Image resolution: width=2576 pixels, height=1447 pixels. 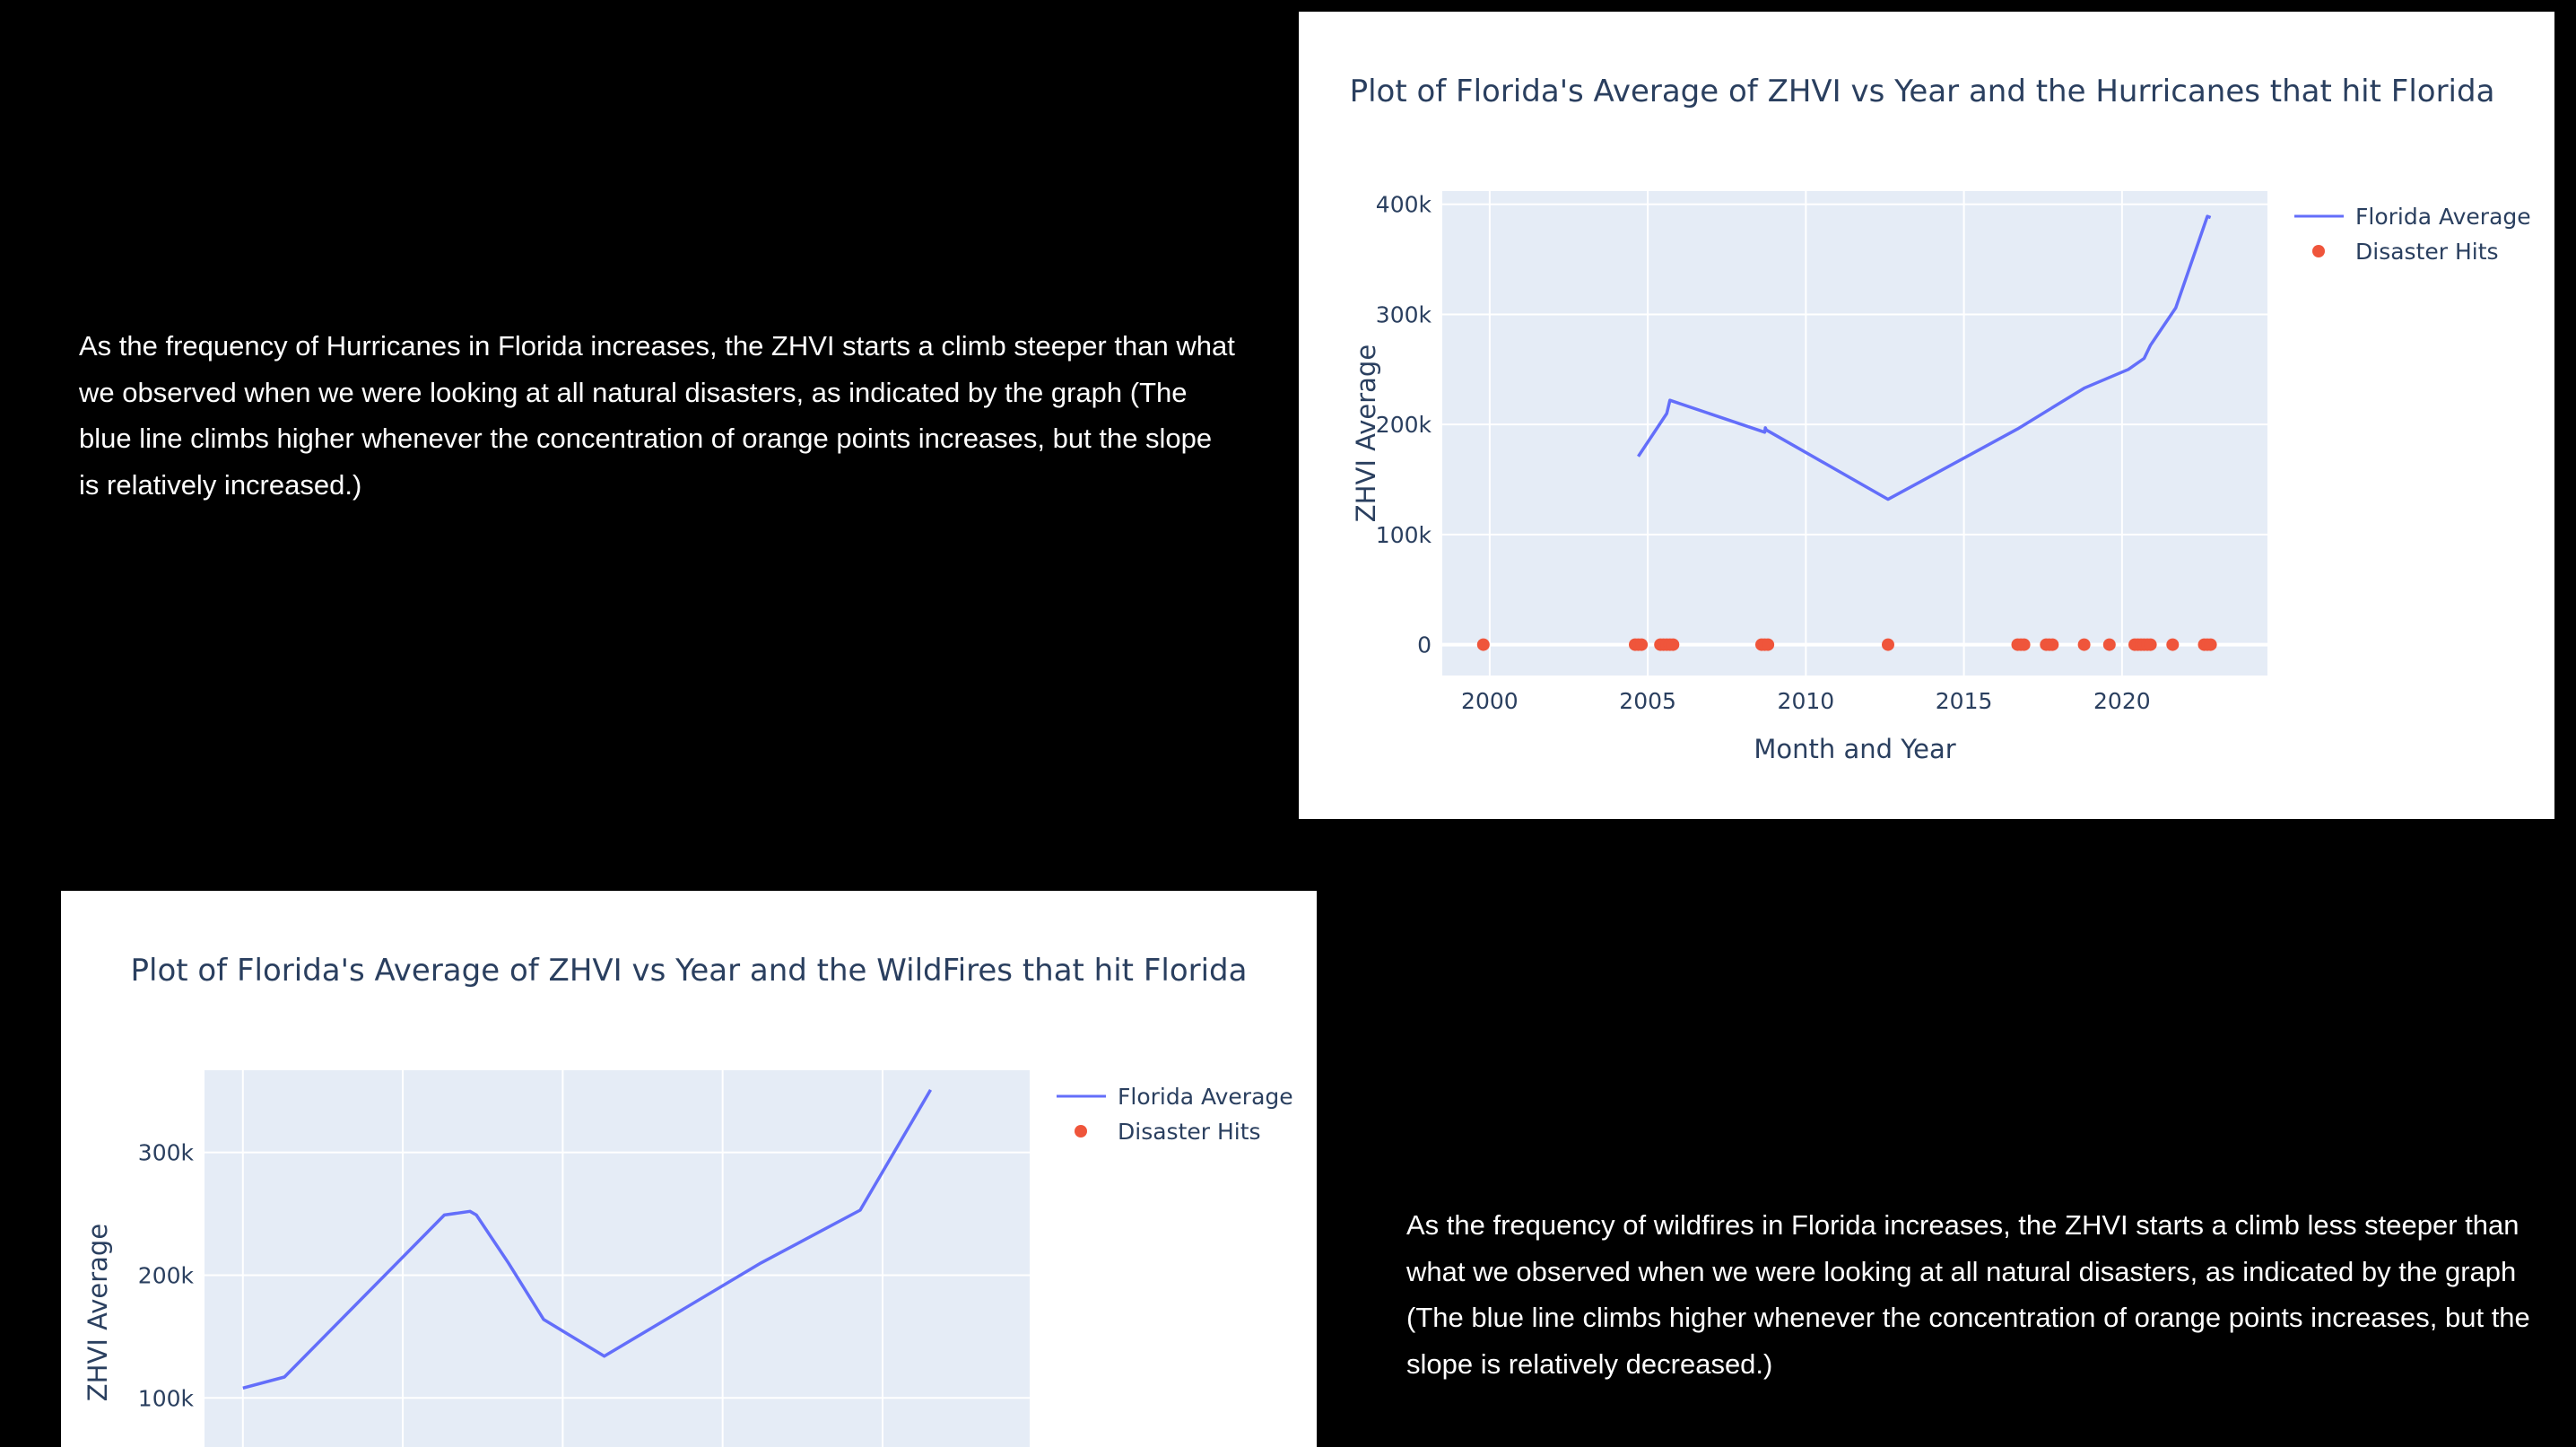 I want to click on x-gridlines, so click(x=1805, y=434).